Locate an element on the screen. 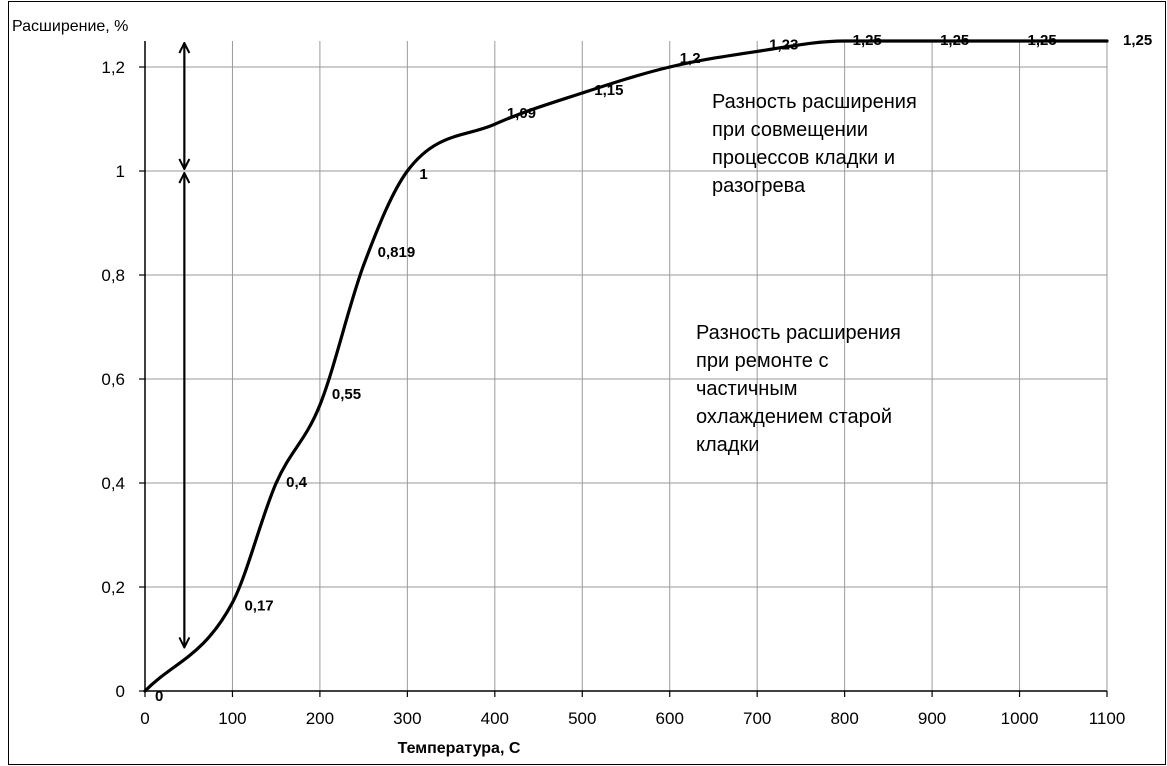 Image resolution: width=1167 pixels, height=766 pixels. data-label: 0,819 is located at coordinates (397, 252).